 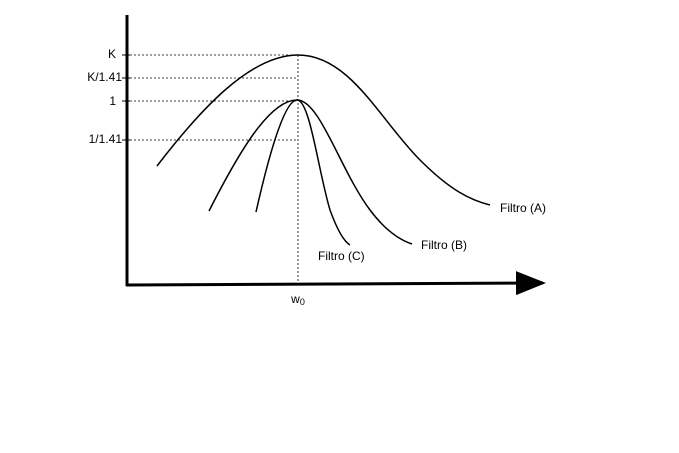 What do you see at coordinates (523, 208) in the screenshot?
I see `curve-label: Filtro (A)` at bounding box center [523, 208].